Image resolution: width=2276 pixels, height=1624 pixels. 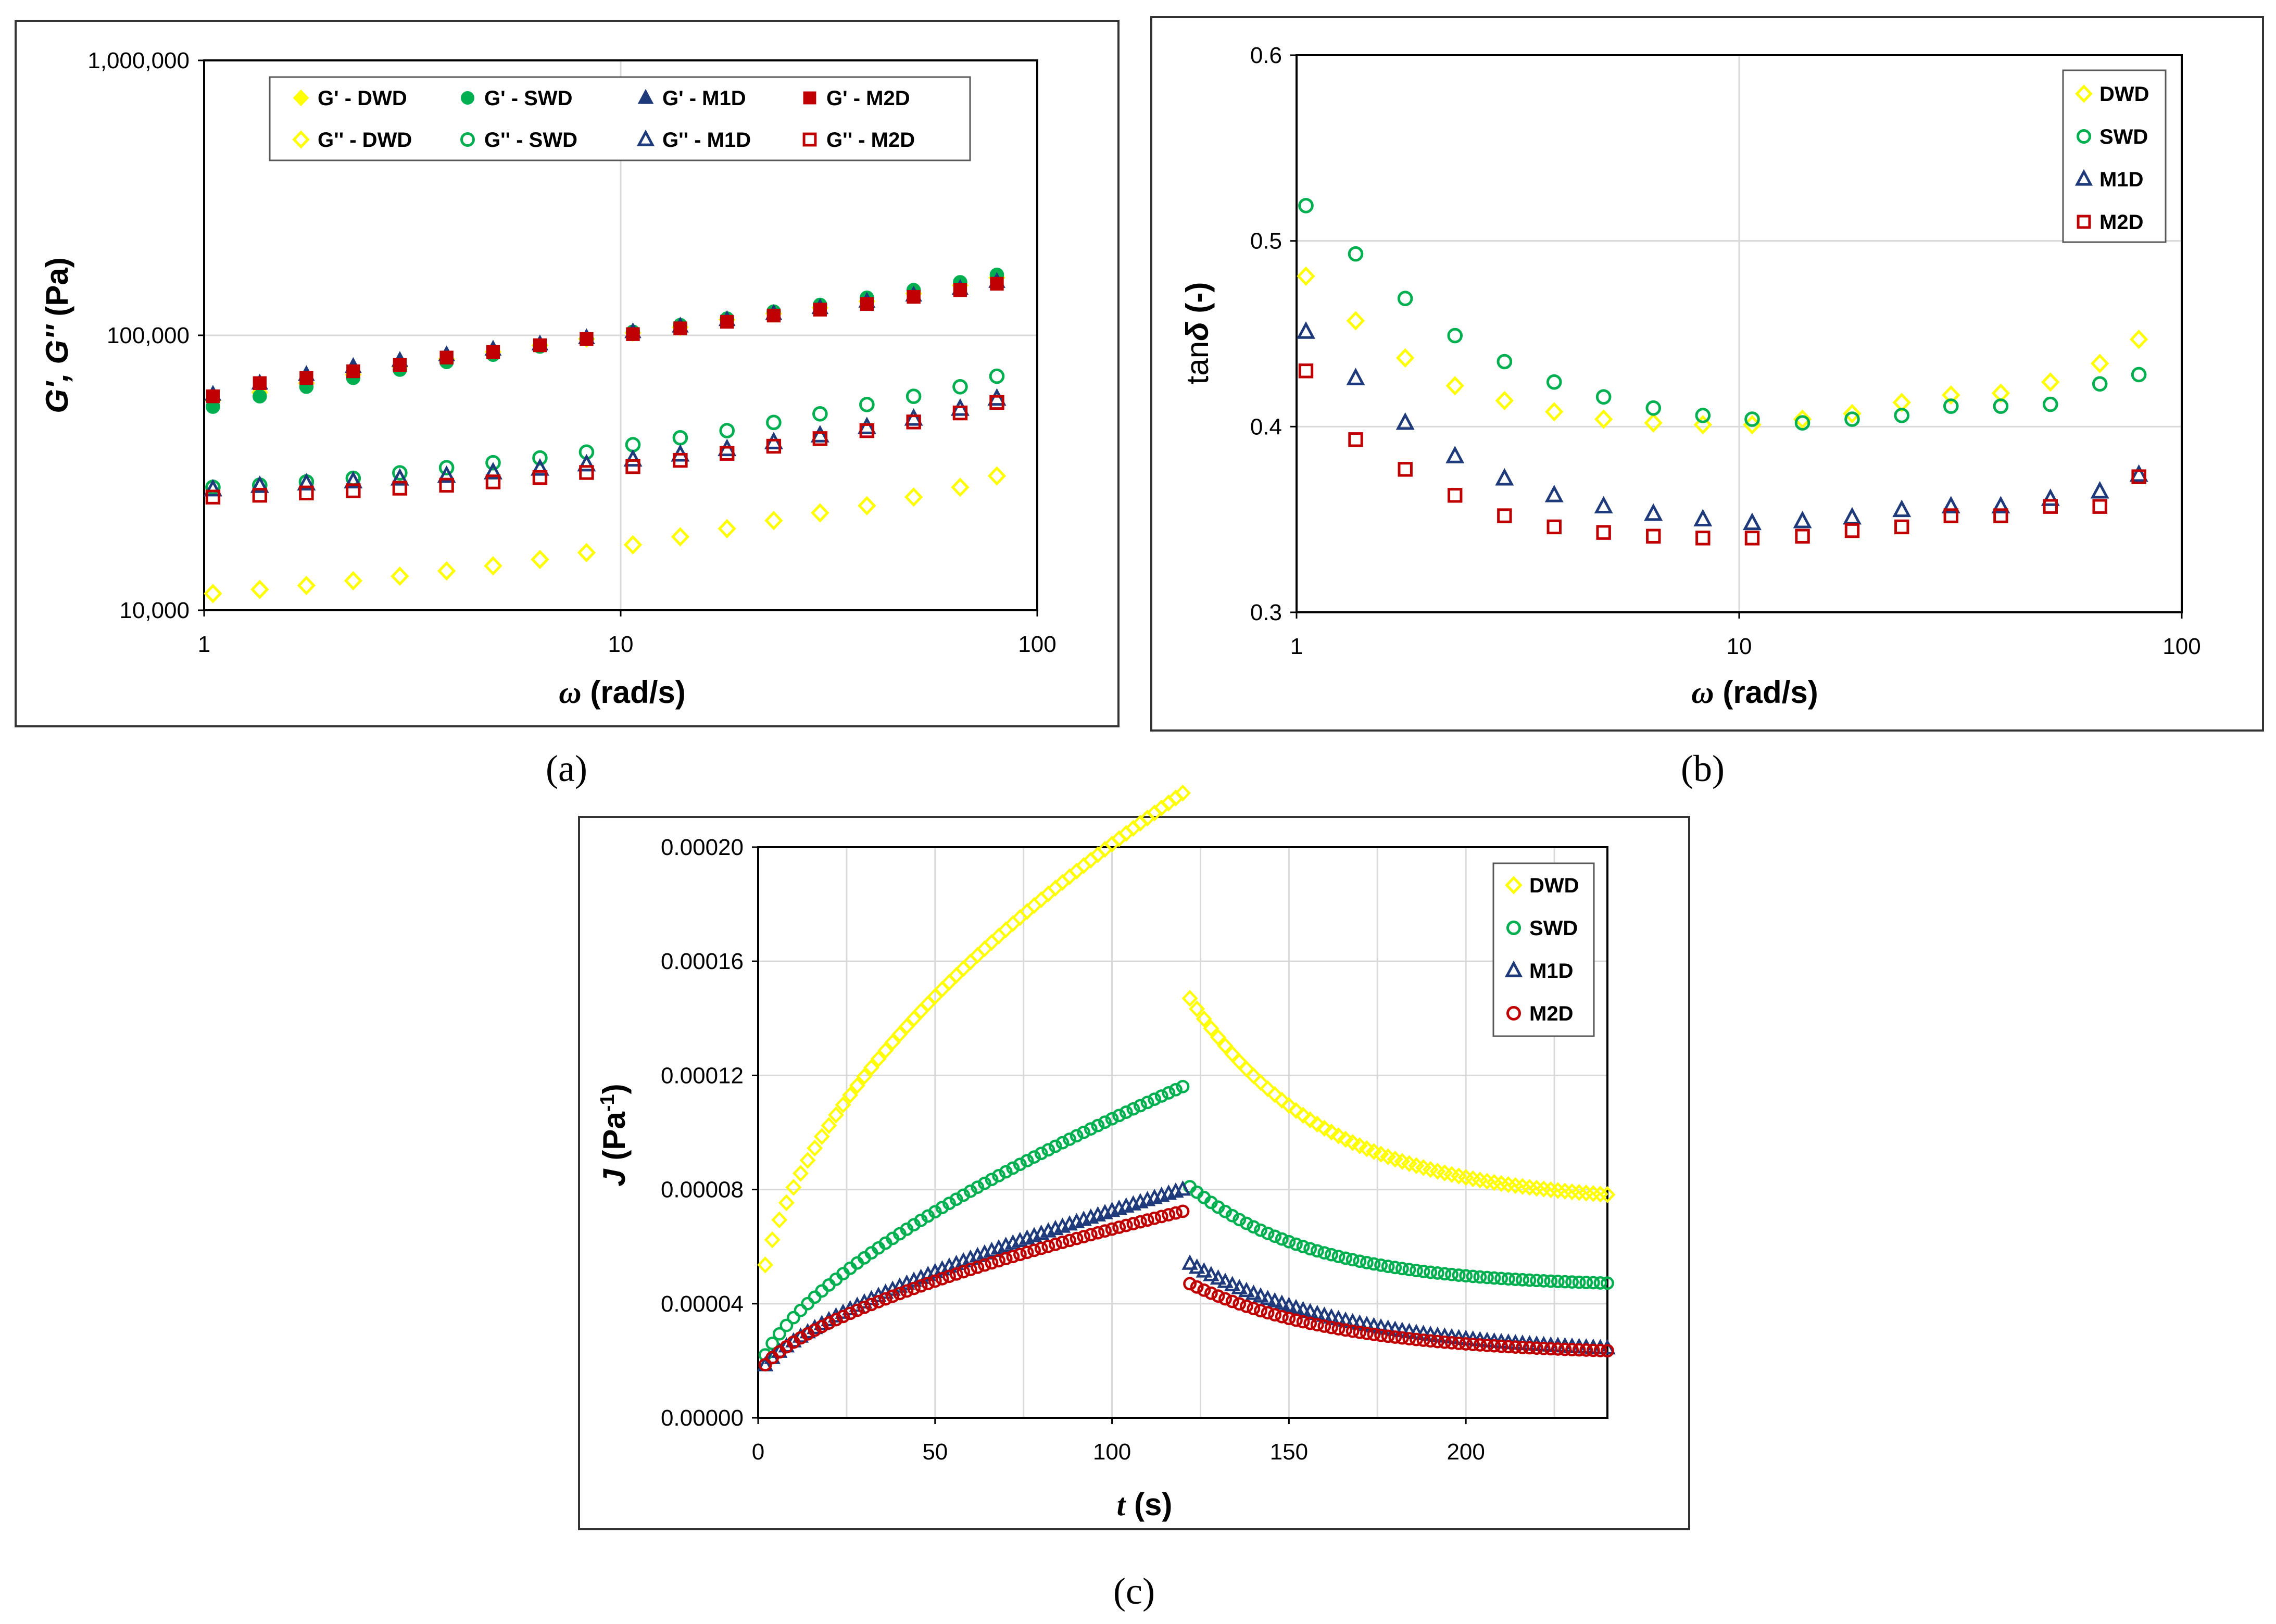 I want to click on legend: DWD SWD M1D M2D, so click(x=1543, y=950).